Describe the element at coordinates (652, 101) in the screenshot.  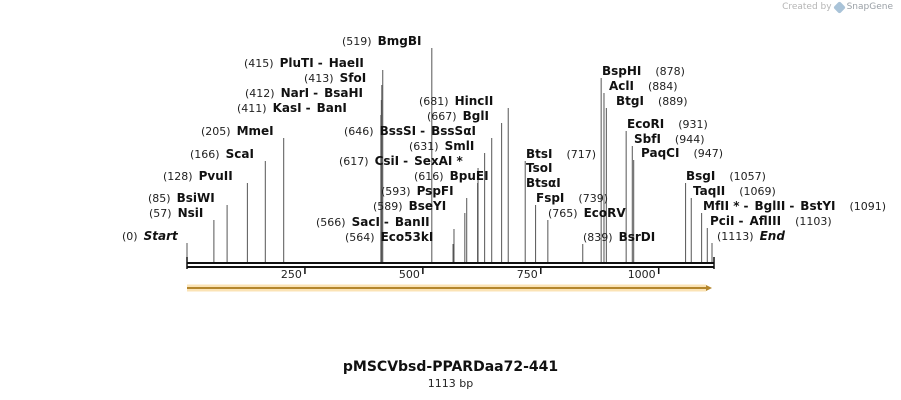
I see `enzyme-label: BtgI (889)` at that location.